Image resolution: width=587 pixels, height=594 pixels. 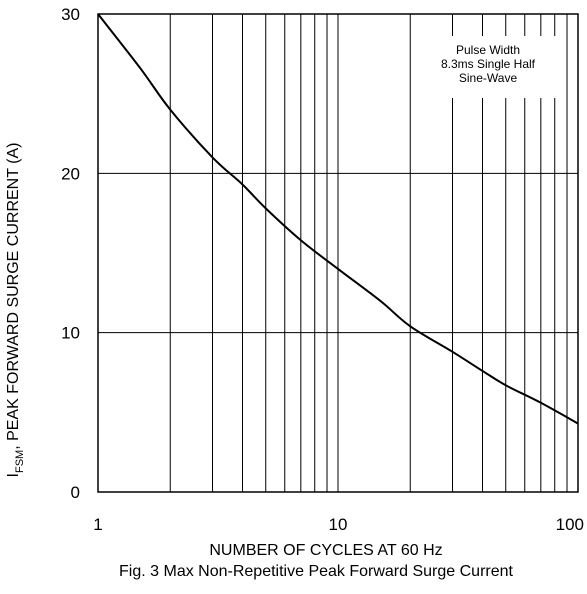 I want to click on y-axis-label-sub: FSM, so click(x=20, y=461).